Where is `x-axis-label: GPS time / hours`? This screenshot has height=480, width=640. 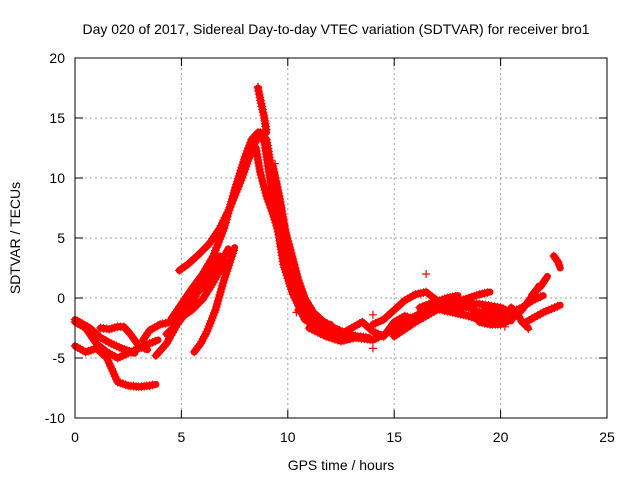 x-axis-label: GPS time / hours is located at coordinates (341, 465).